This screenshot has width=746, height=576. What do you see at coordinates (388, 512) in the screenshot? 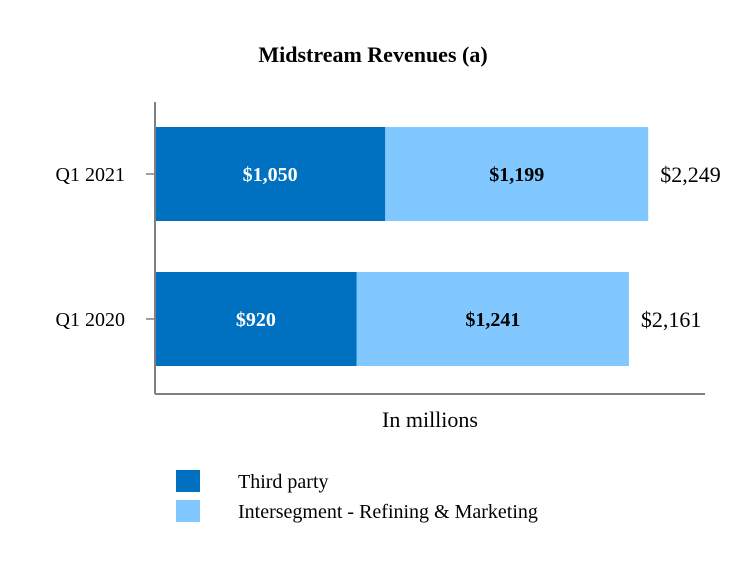
I see `legend-label: Intersegment - Refining & Marketing` at bounding box center [388, 512].